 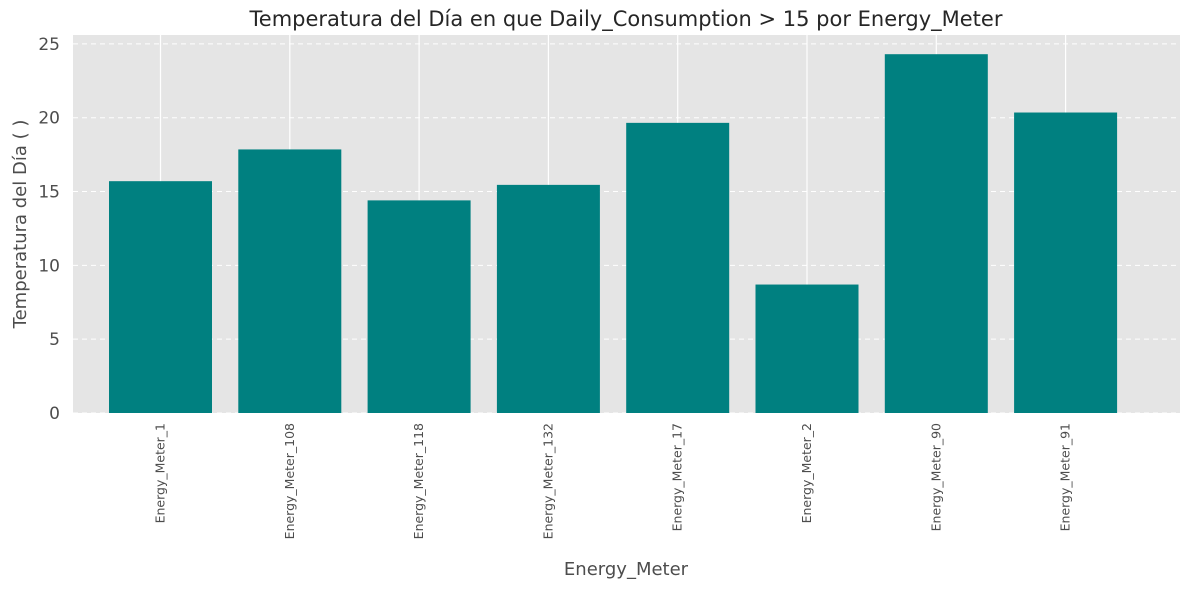 What do you see at coordinates (49, 119) in the screenshot?
I see `y-tick-label: 20` at bounding box center [49, 119].